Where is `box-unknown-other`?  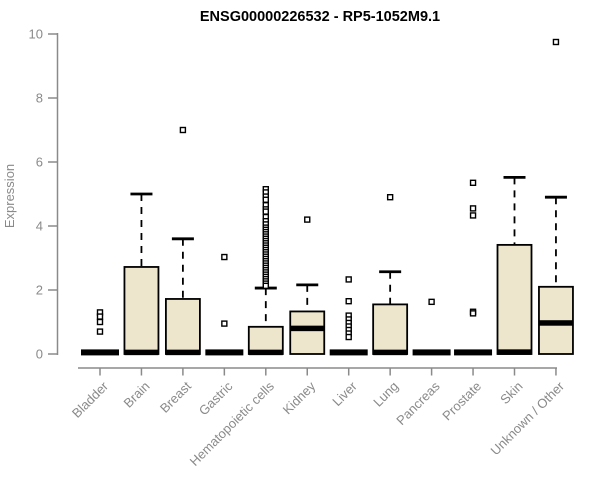
box-unknown-other is located at coordinates (556, 196).